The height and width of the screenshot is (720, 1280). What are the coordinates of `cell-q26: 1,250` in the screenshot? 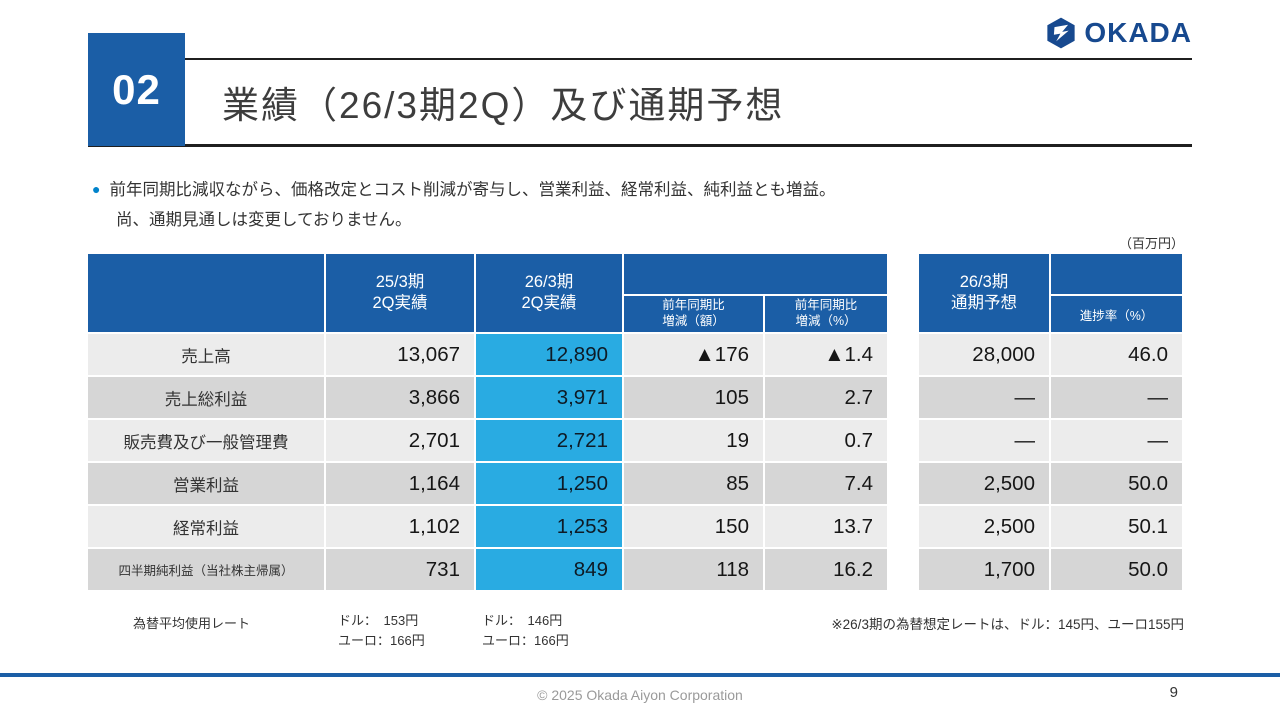 It's located at (549, 483).